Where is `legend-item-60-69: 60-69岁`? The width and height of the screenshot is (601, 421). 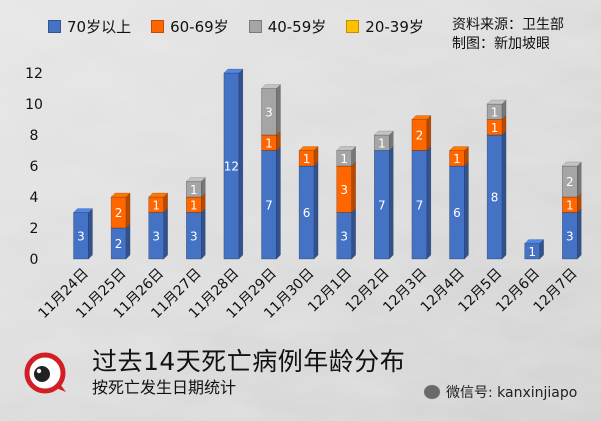
legend-item-60-69: 60-69岁 is located at coordinates (190, 26).